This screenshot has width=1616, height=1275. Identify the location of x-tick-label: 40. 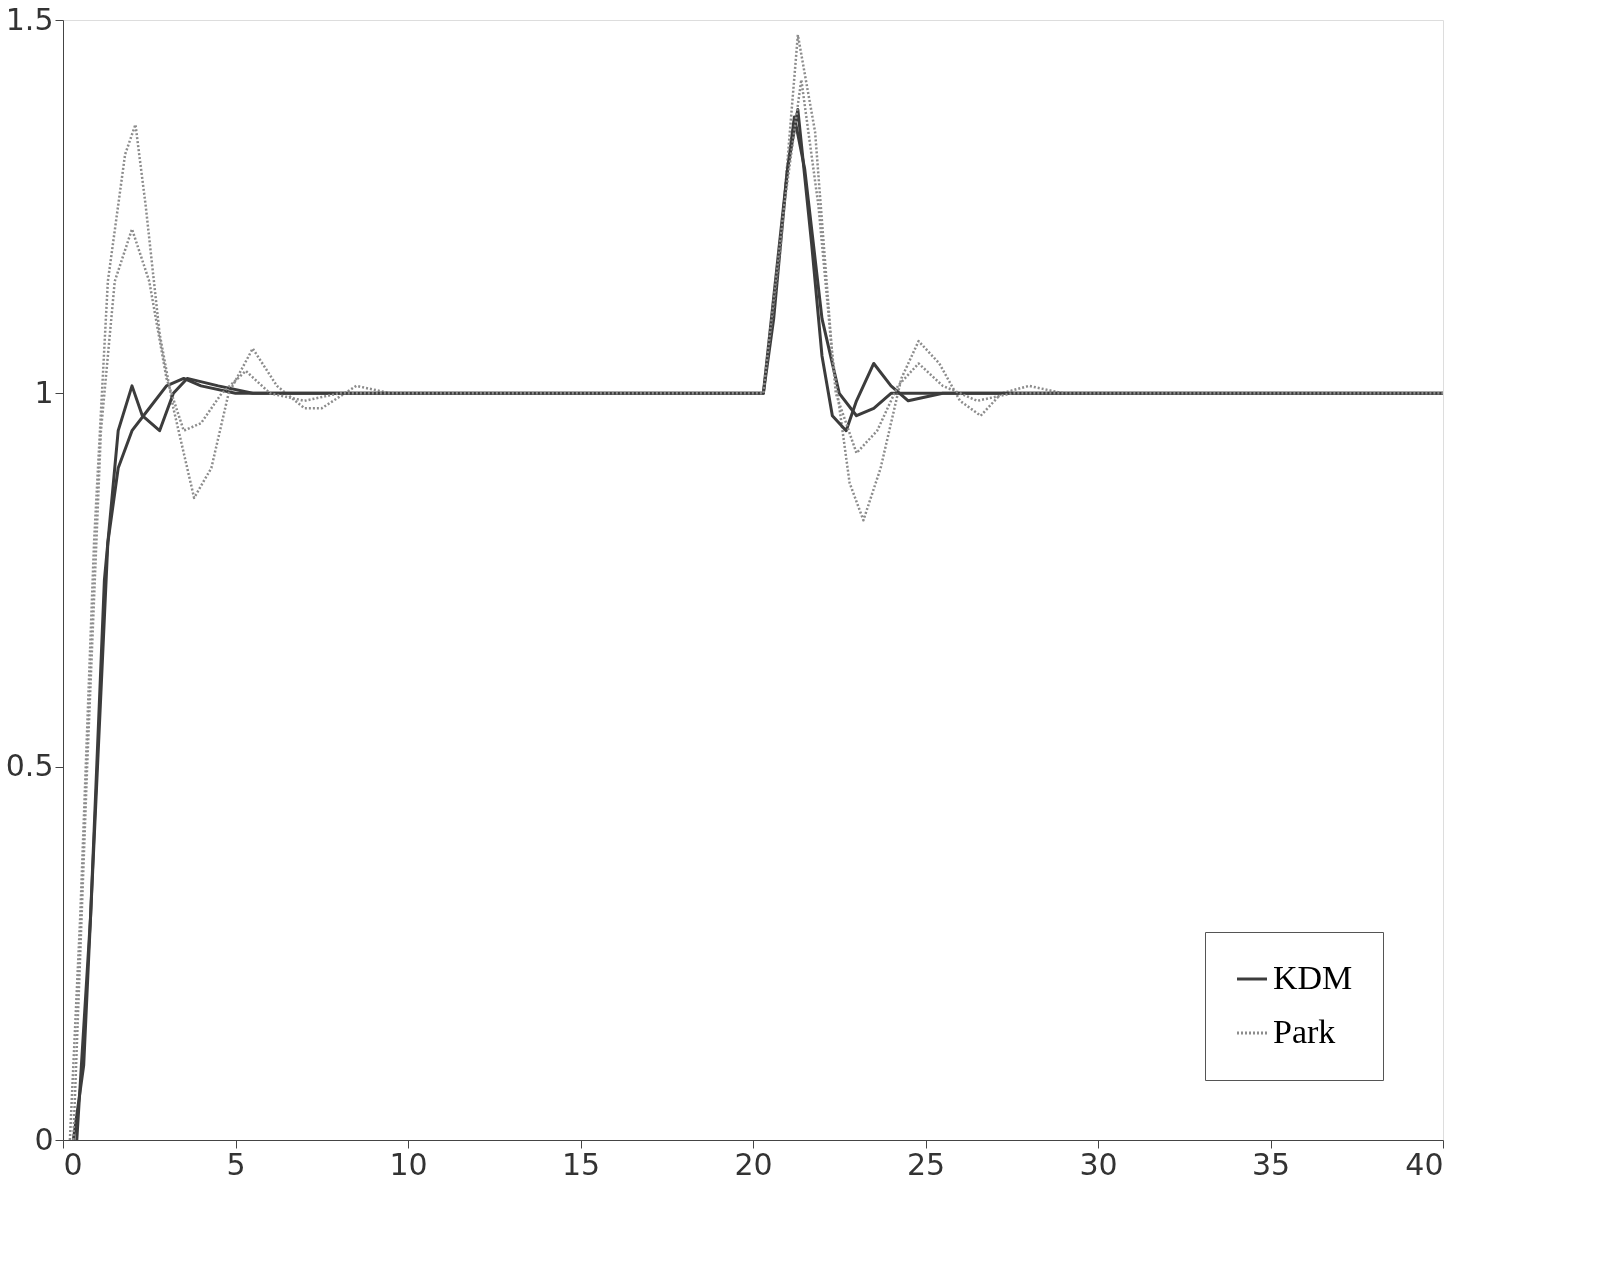
(1424, 1164).